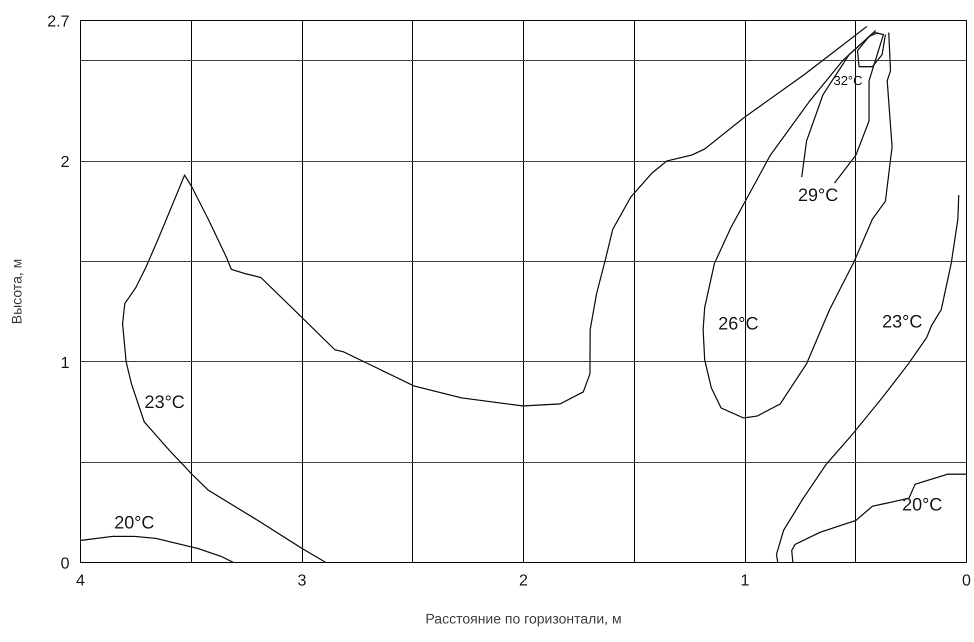  Describe the element at coordinates (967, 581) in the screenshot. I see `x-tick-label: 0` at that location.